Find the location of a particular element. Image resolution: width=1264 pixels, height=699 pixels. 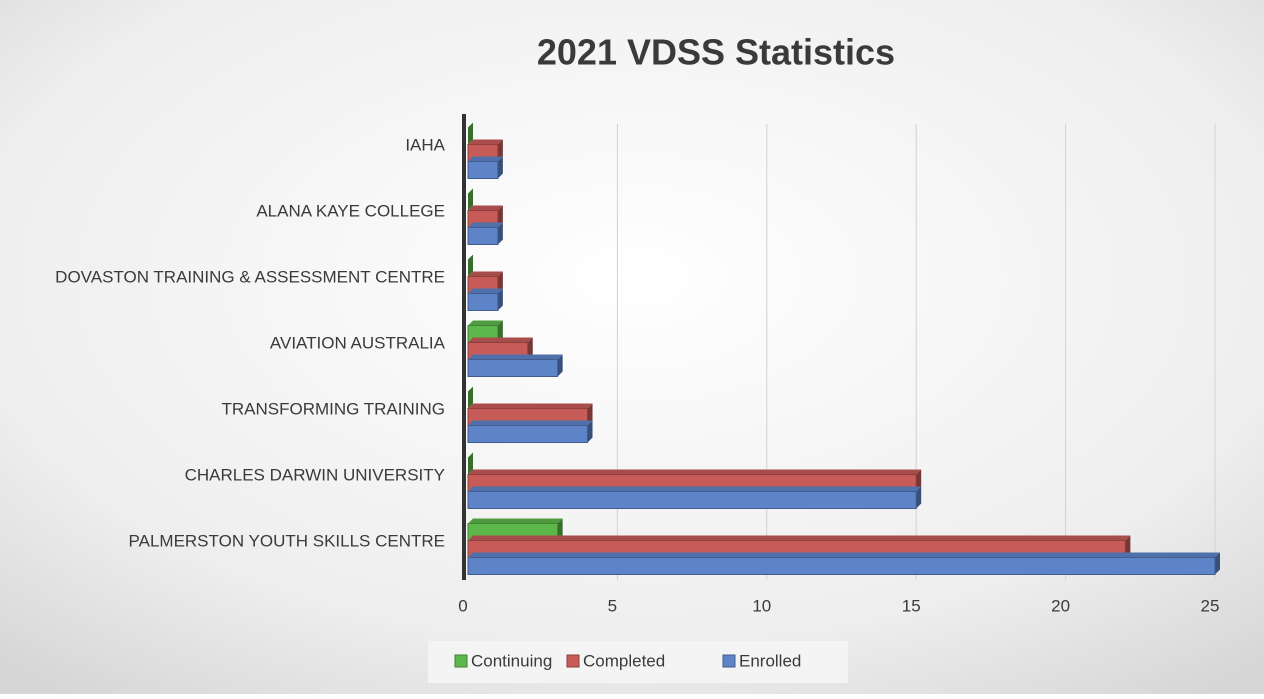

x-tick-label: 25 is located at coordinates (1210, 605).